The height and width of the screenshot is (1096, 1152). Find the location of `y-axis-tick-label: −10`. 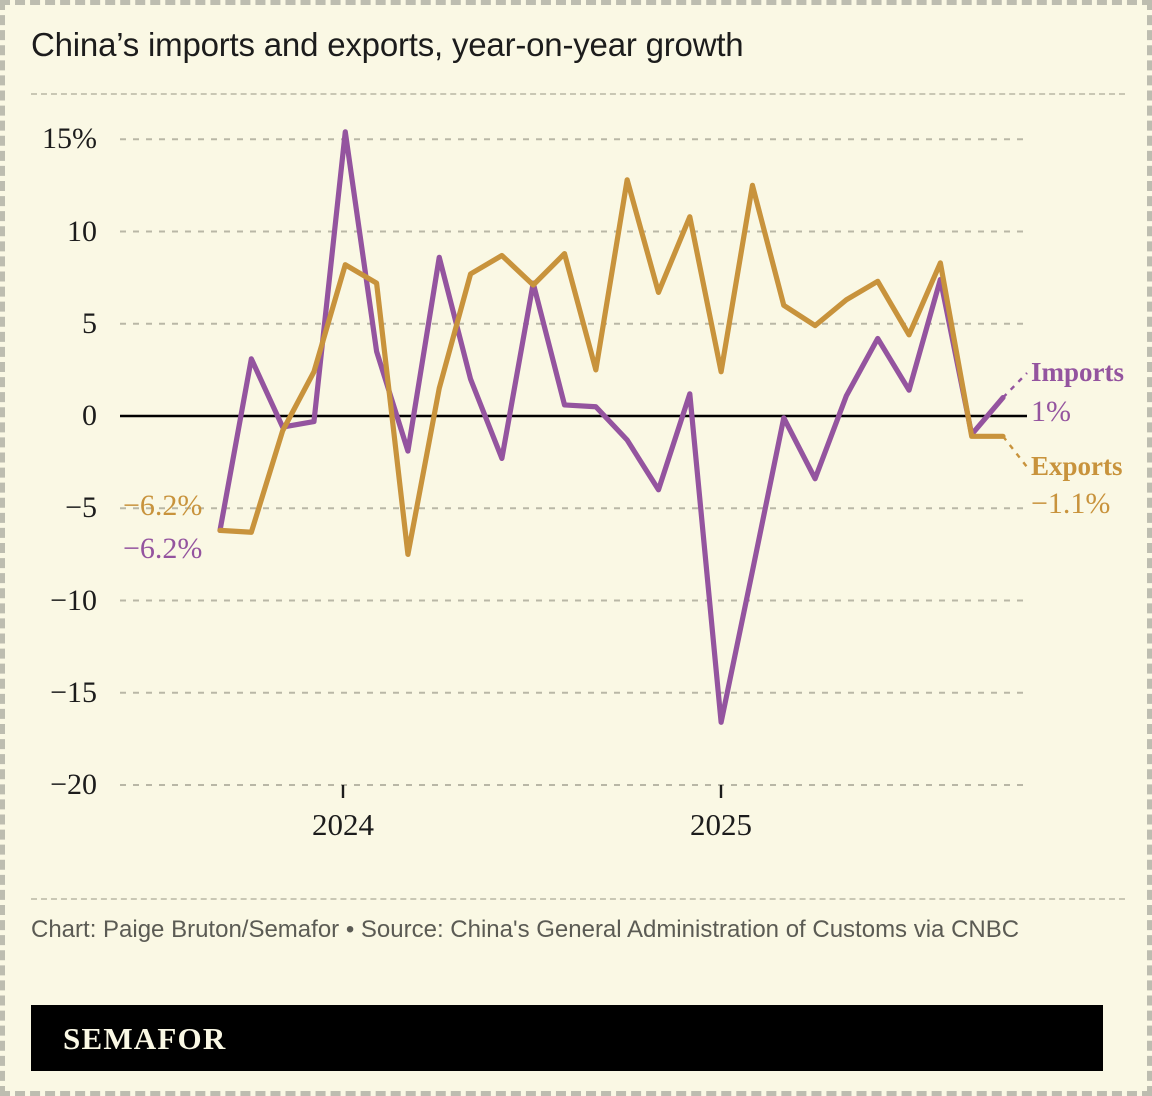

y-axis-tick-label: −10 is located at coordinates (73, 600).